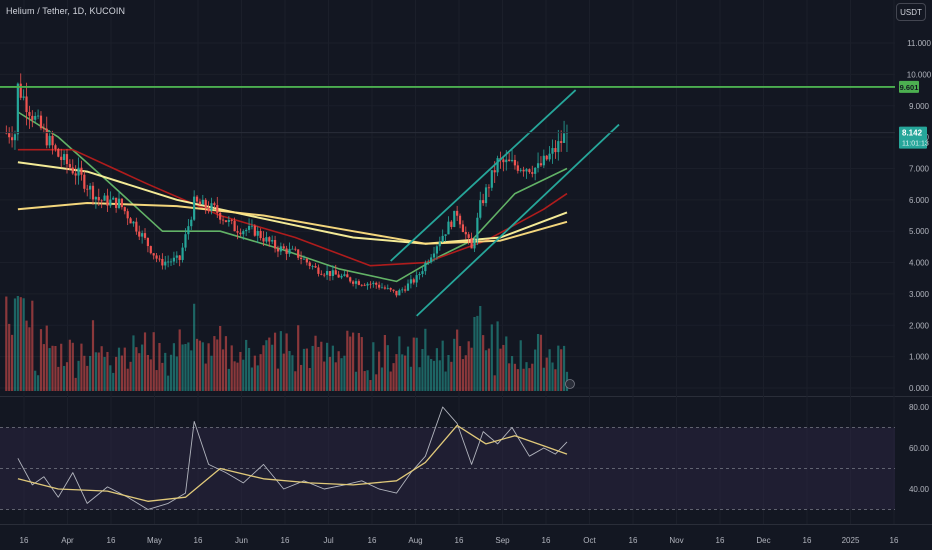 This screenshot has width=932, height=550. What do you see at coordinates (911, 12) in the screenshot?
I see `currency-button: USDT` at bounding box center [911, 12].